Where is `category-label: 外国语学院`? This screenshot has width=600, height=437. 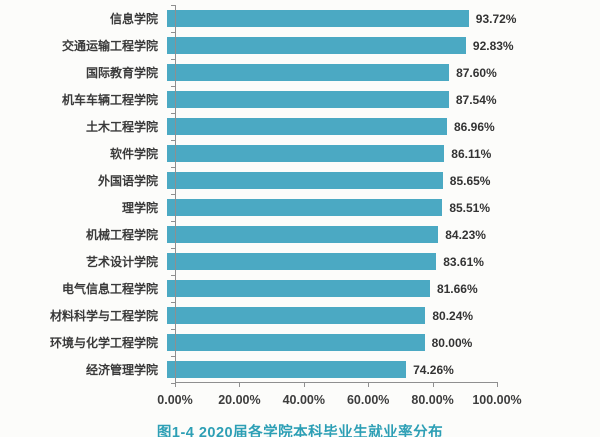 category-label: 外国语学院 is located at coordinates (127, 181).